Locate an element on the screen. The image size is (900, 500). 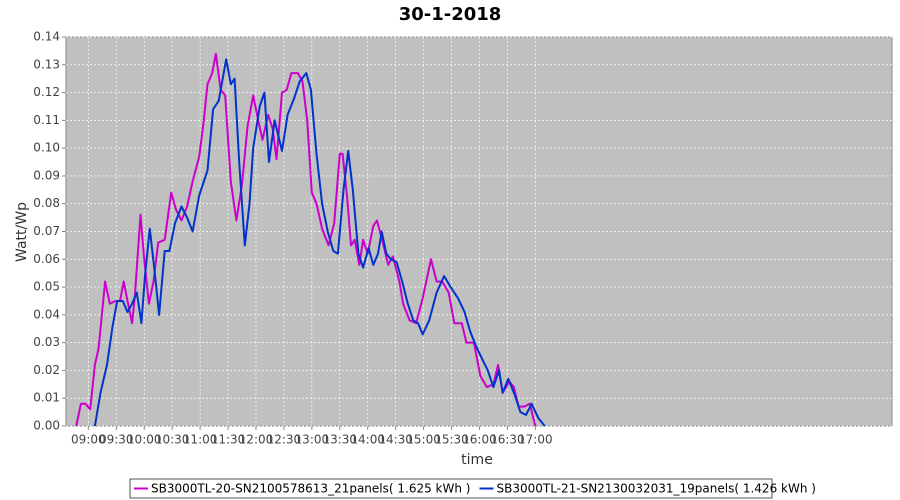
y-tick-label: 0.14 is located at coordinates (46, 37).